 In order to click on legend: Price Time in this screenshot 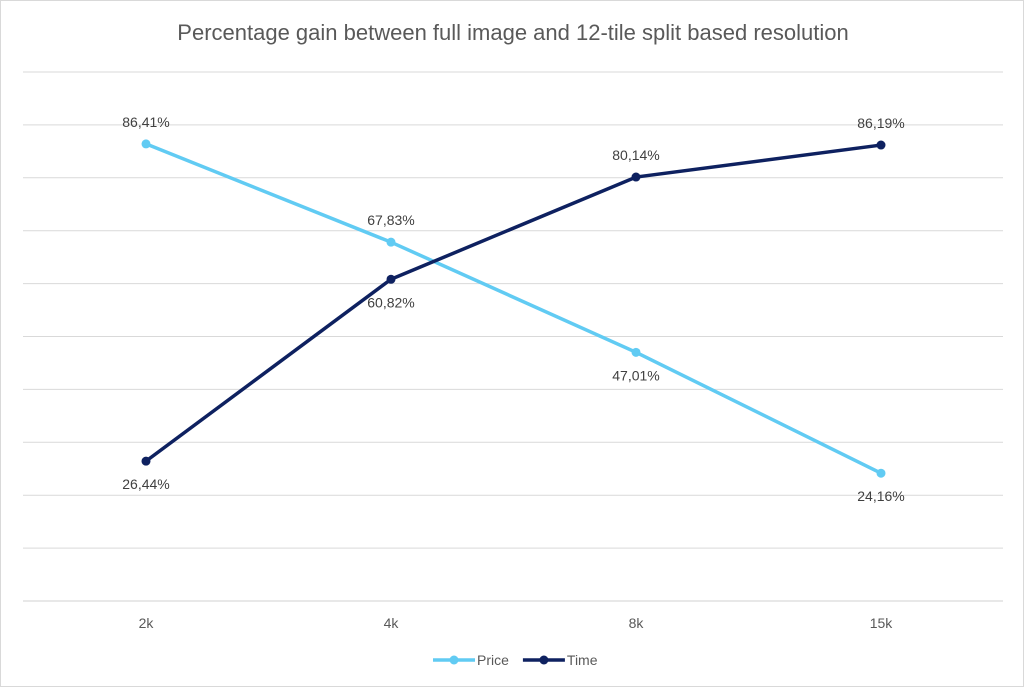, I will do `click(515, 660)`.